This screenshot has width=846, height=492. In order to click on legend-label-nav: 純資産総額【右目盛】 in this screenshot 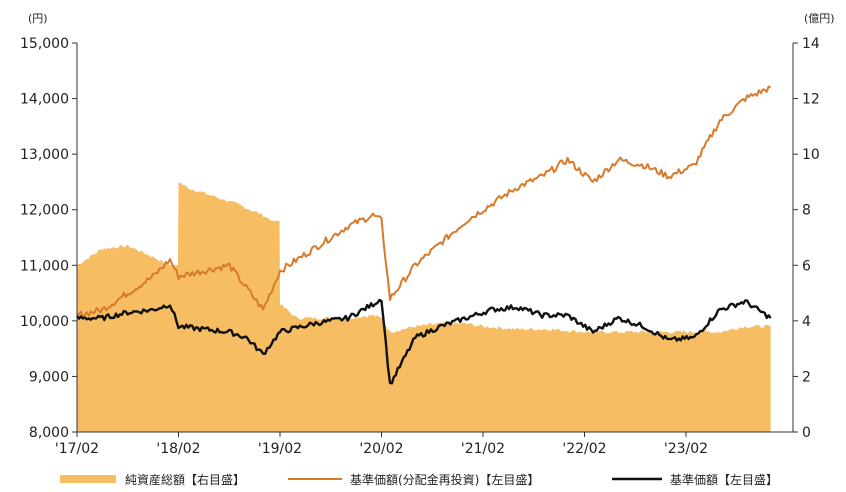, I will do `click(185, 479)`.